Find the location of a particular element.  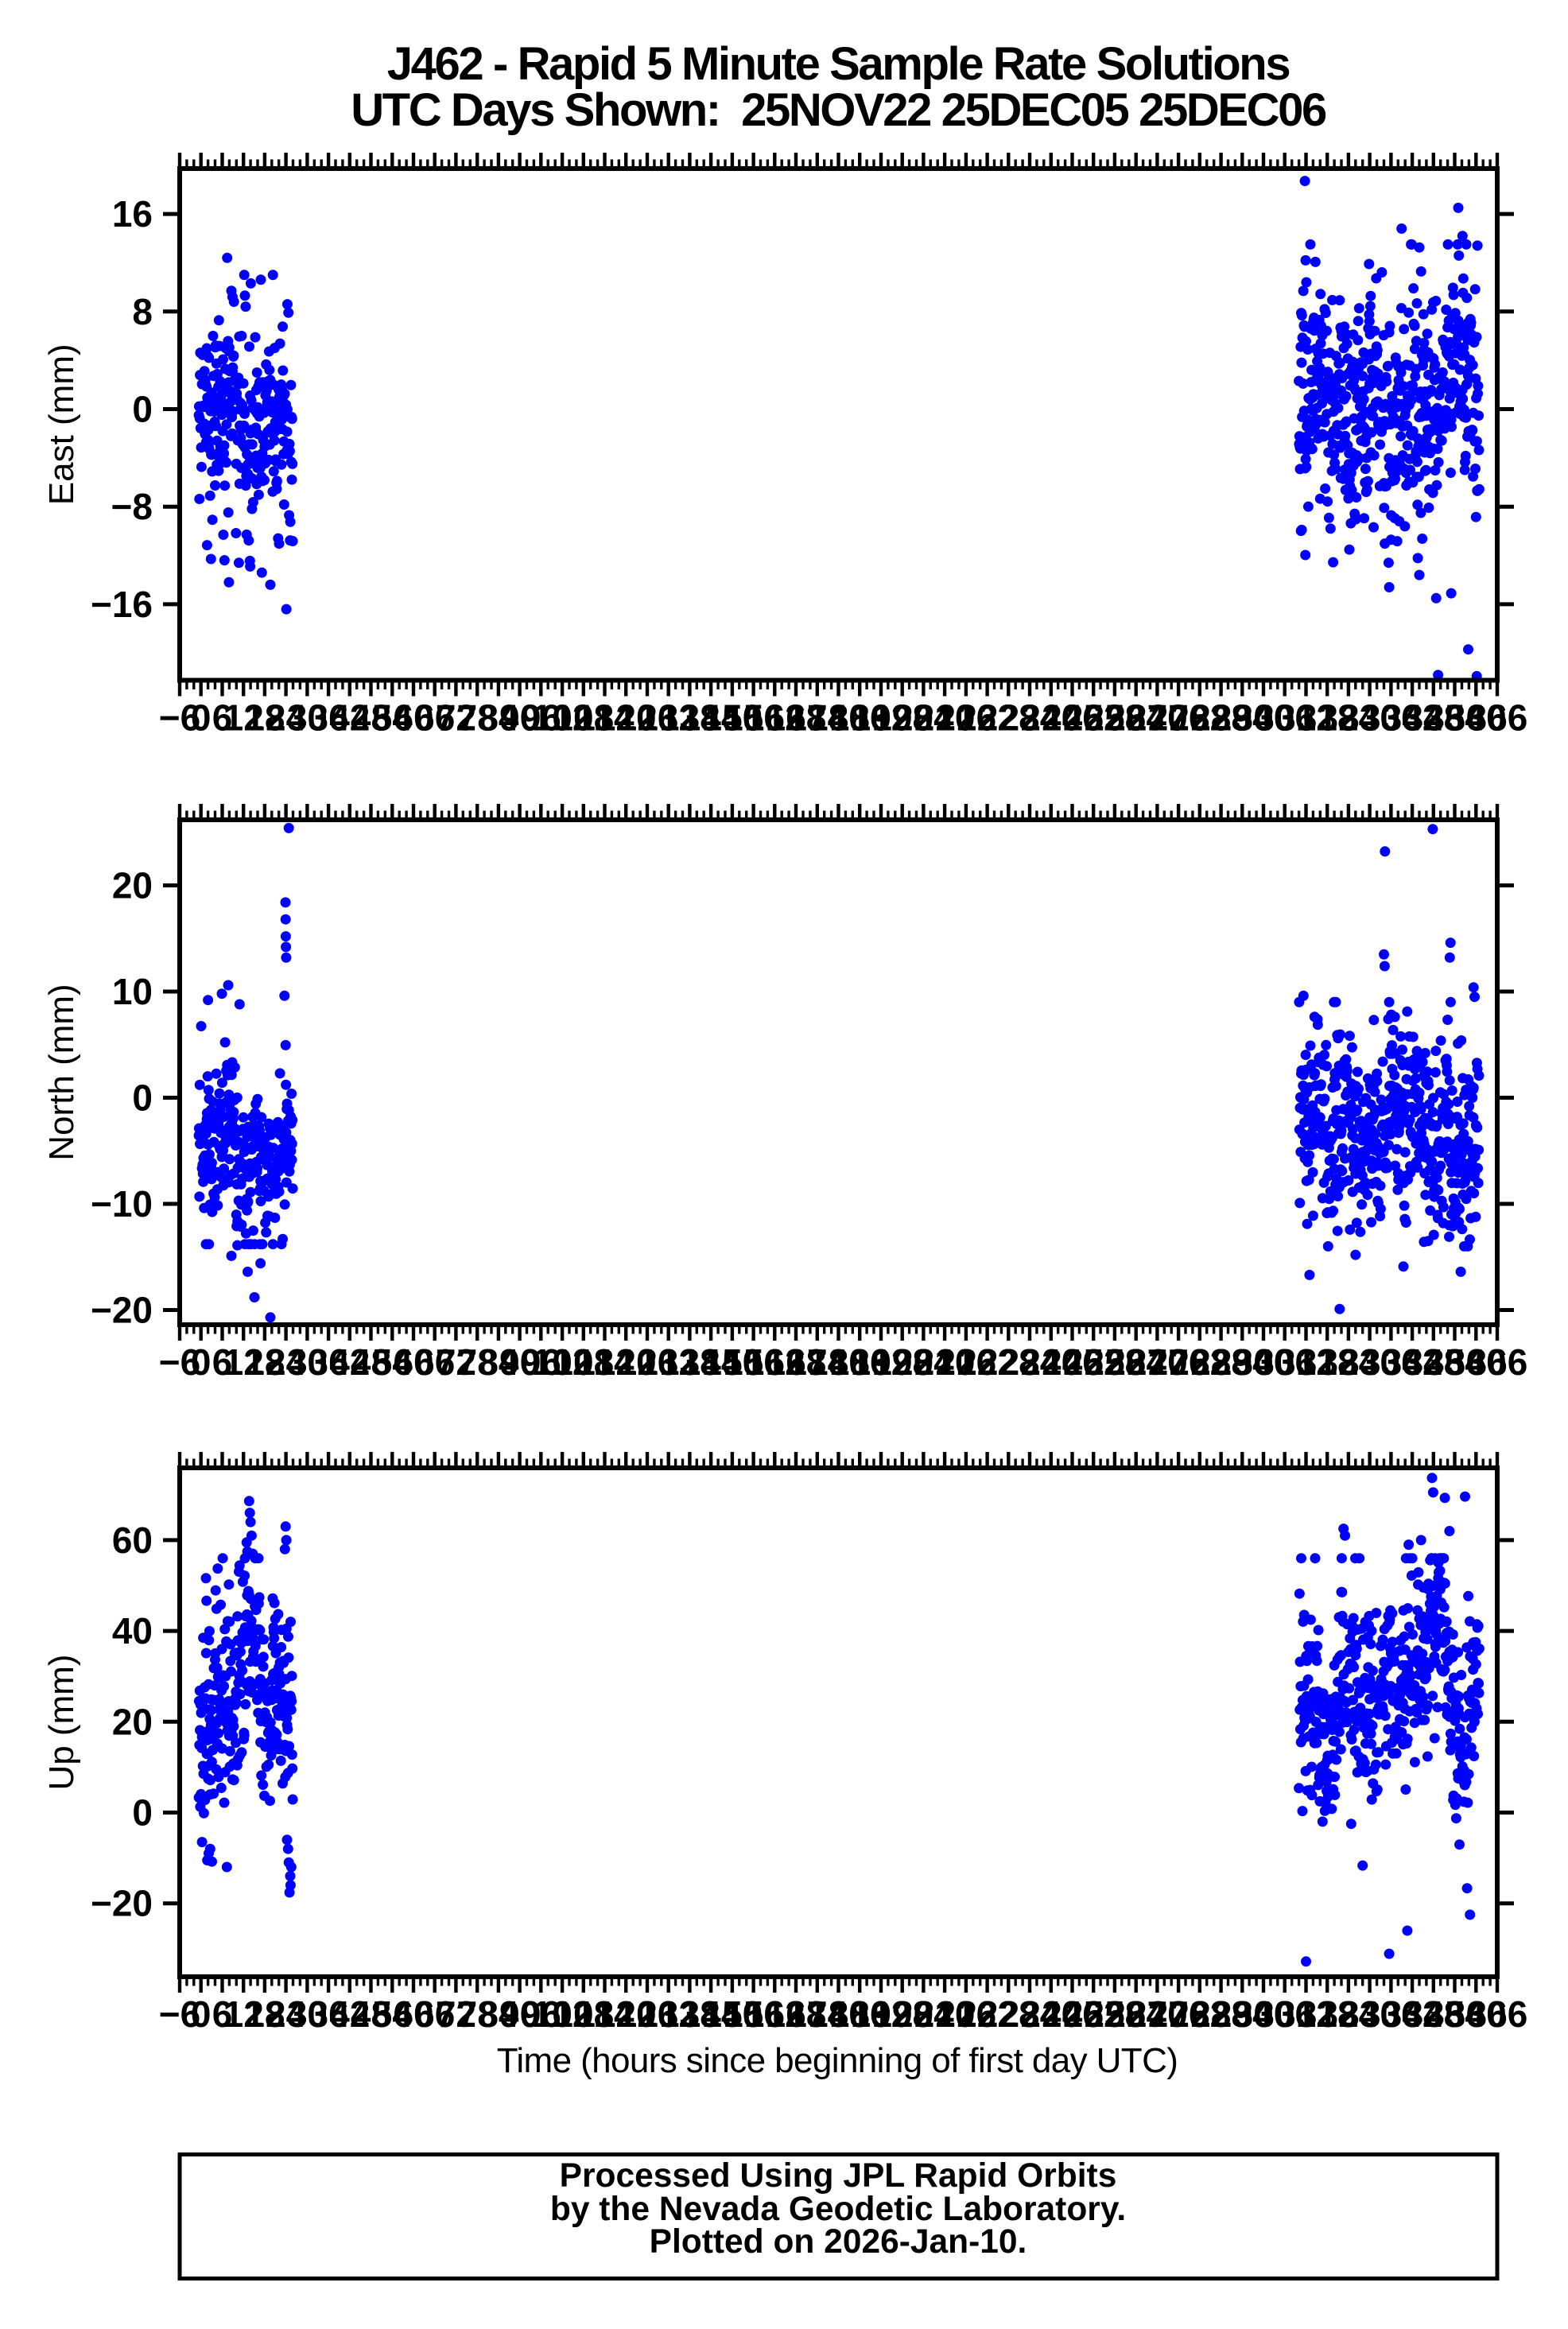

svg-text: 174 is located at coordinates (817, 718).